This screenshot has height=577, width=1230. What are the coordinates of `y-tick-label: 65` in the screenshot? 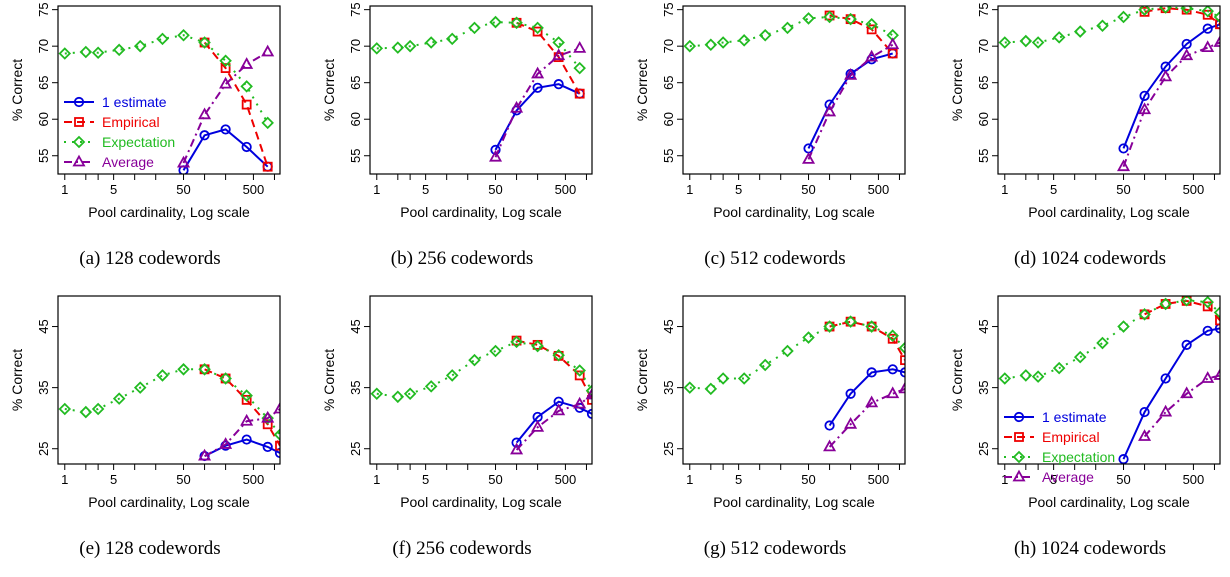 It's located at (983, 82).